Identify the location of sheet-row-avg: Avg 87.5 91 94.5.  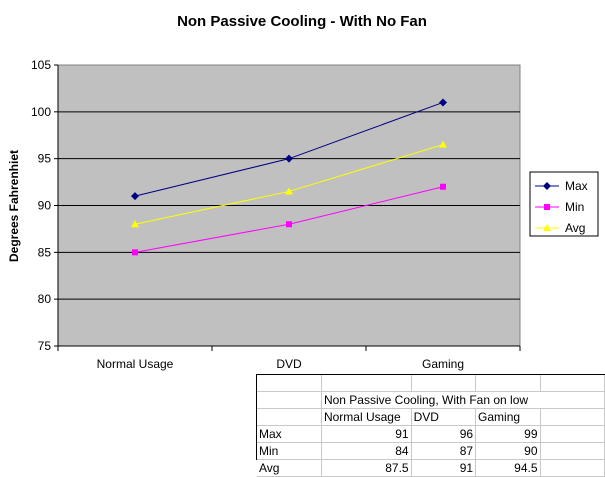
(431, 468).